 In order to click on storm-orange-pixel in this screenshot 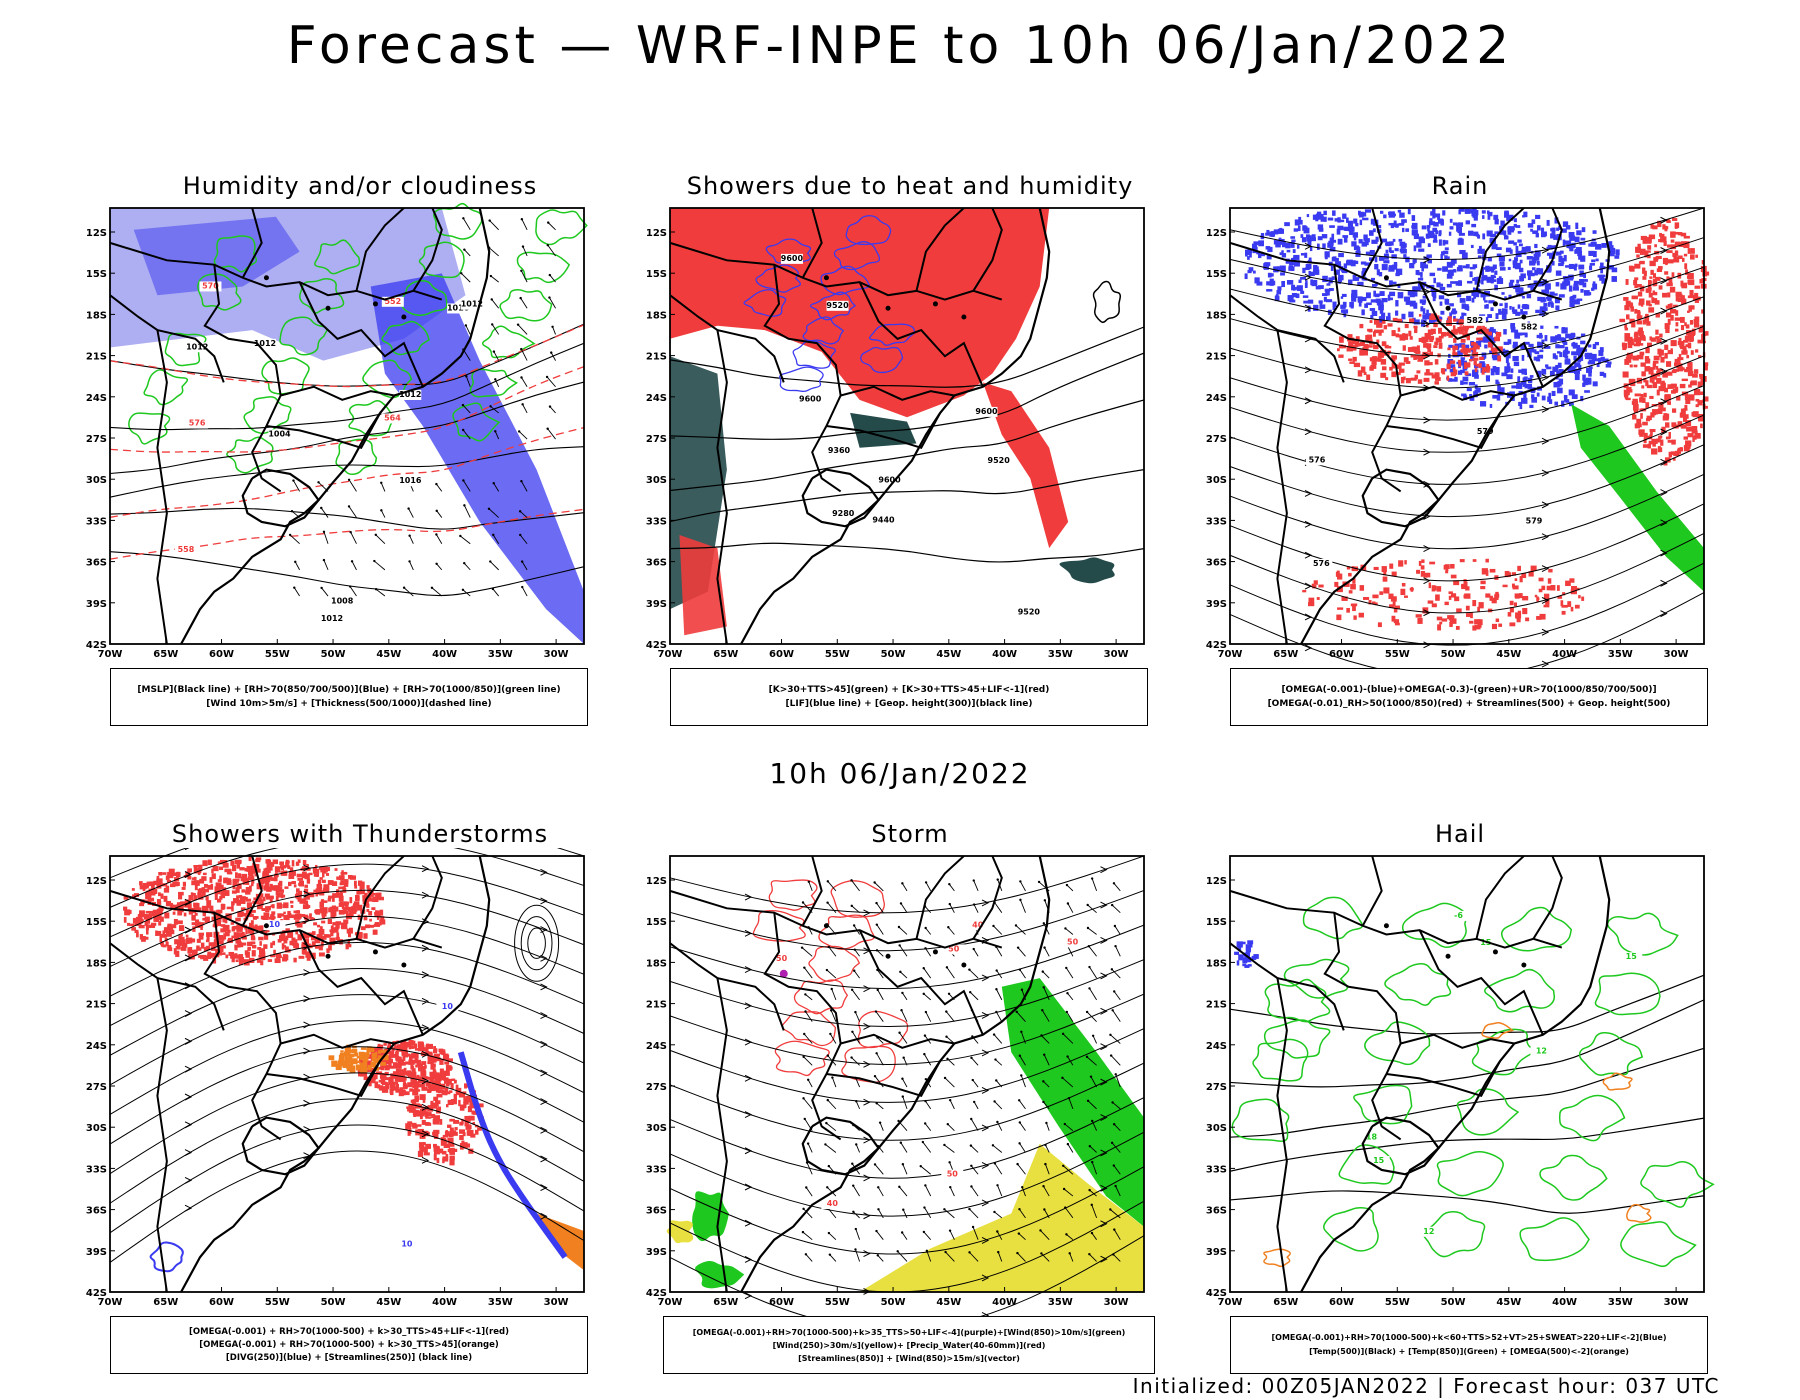, I will do `click(348, 1066)`.